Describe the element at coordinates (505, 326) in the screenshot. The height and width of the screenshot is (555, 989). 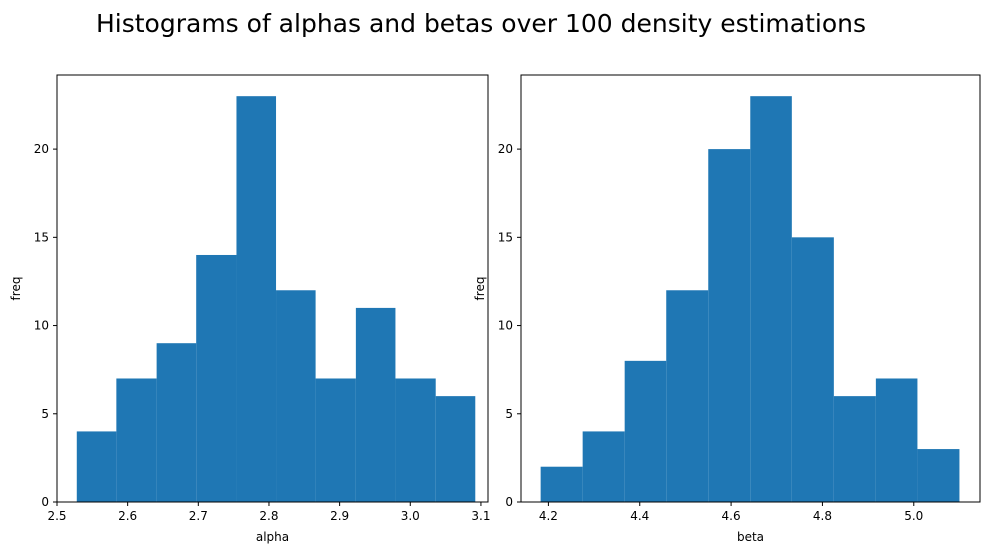
I see `beta-ytick-label: 10` at that location.